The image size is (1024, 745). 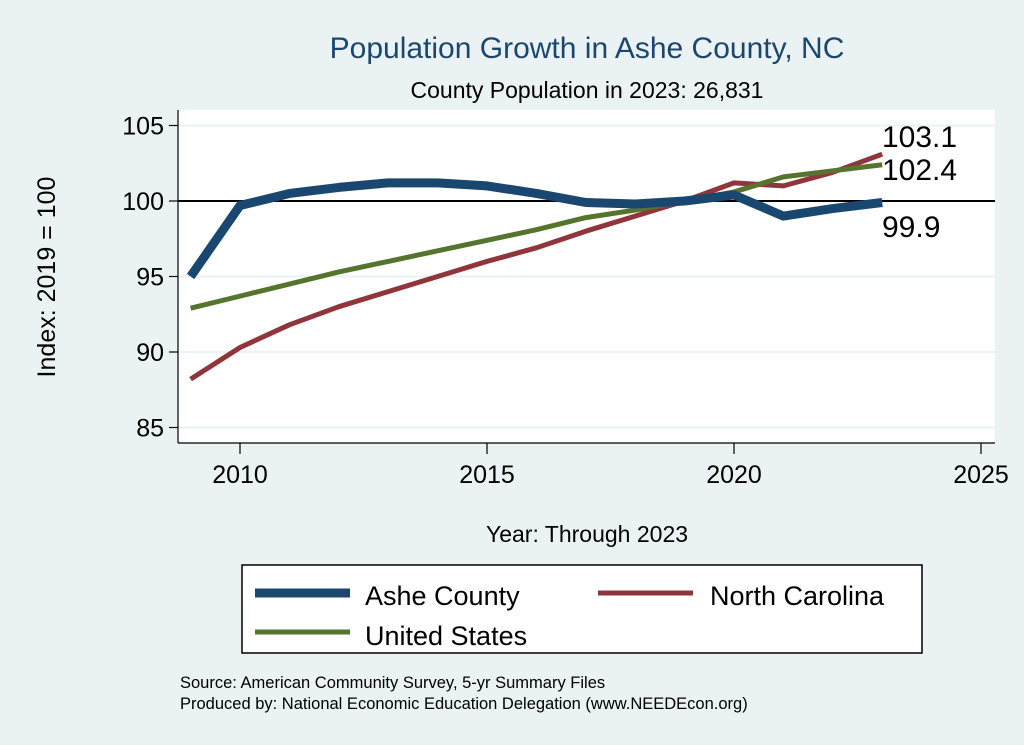 I want to click on legend-label-1: North Carolina, so click(x=797, y=596).